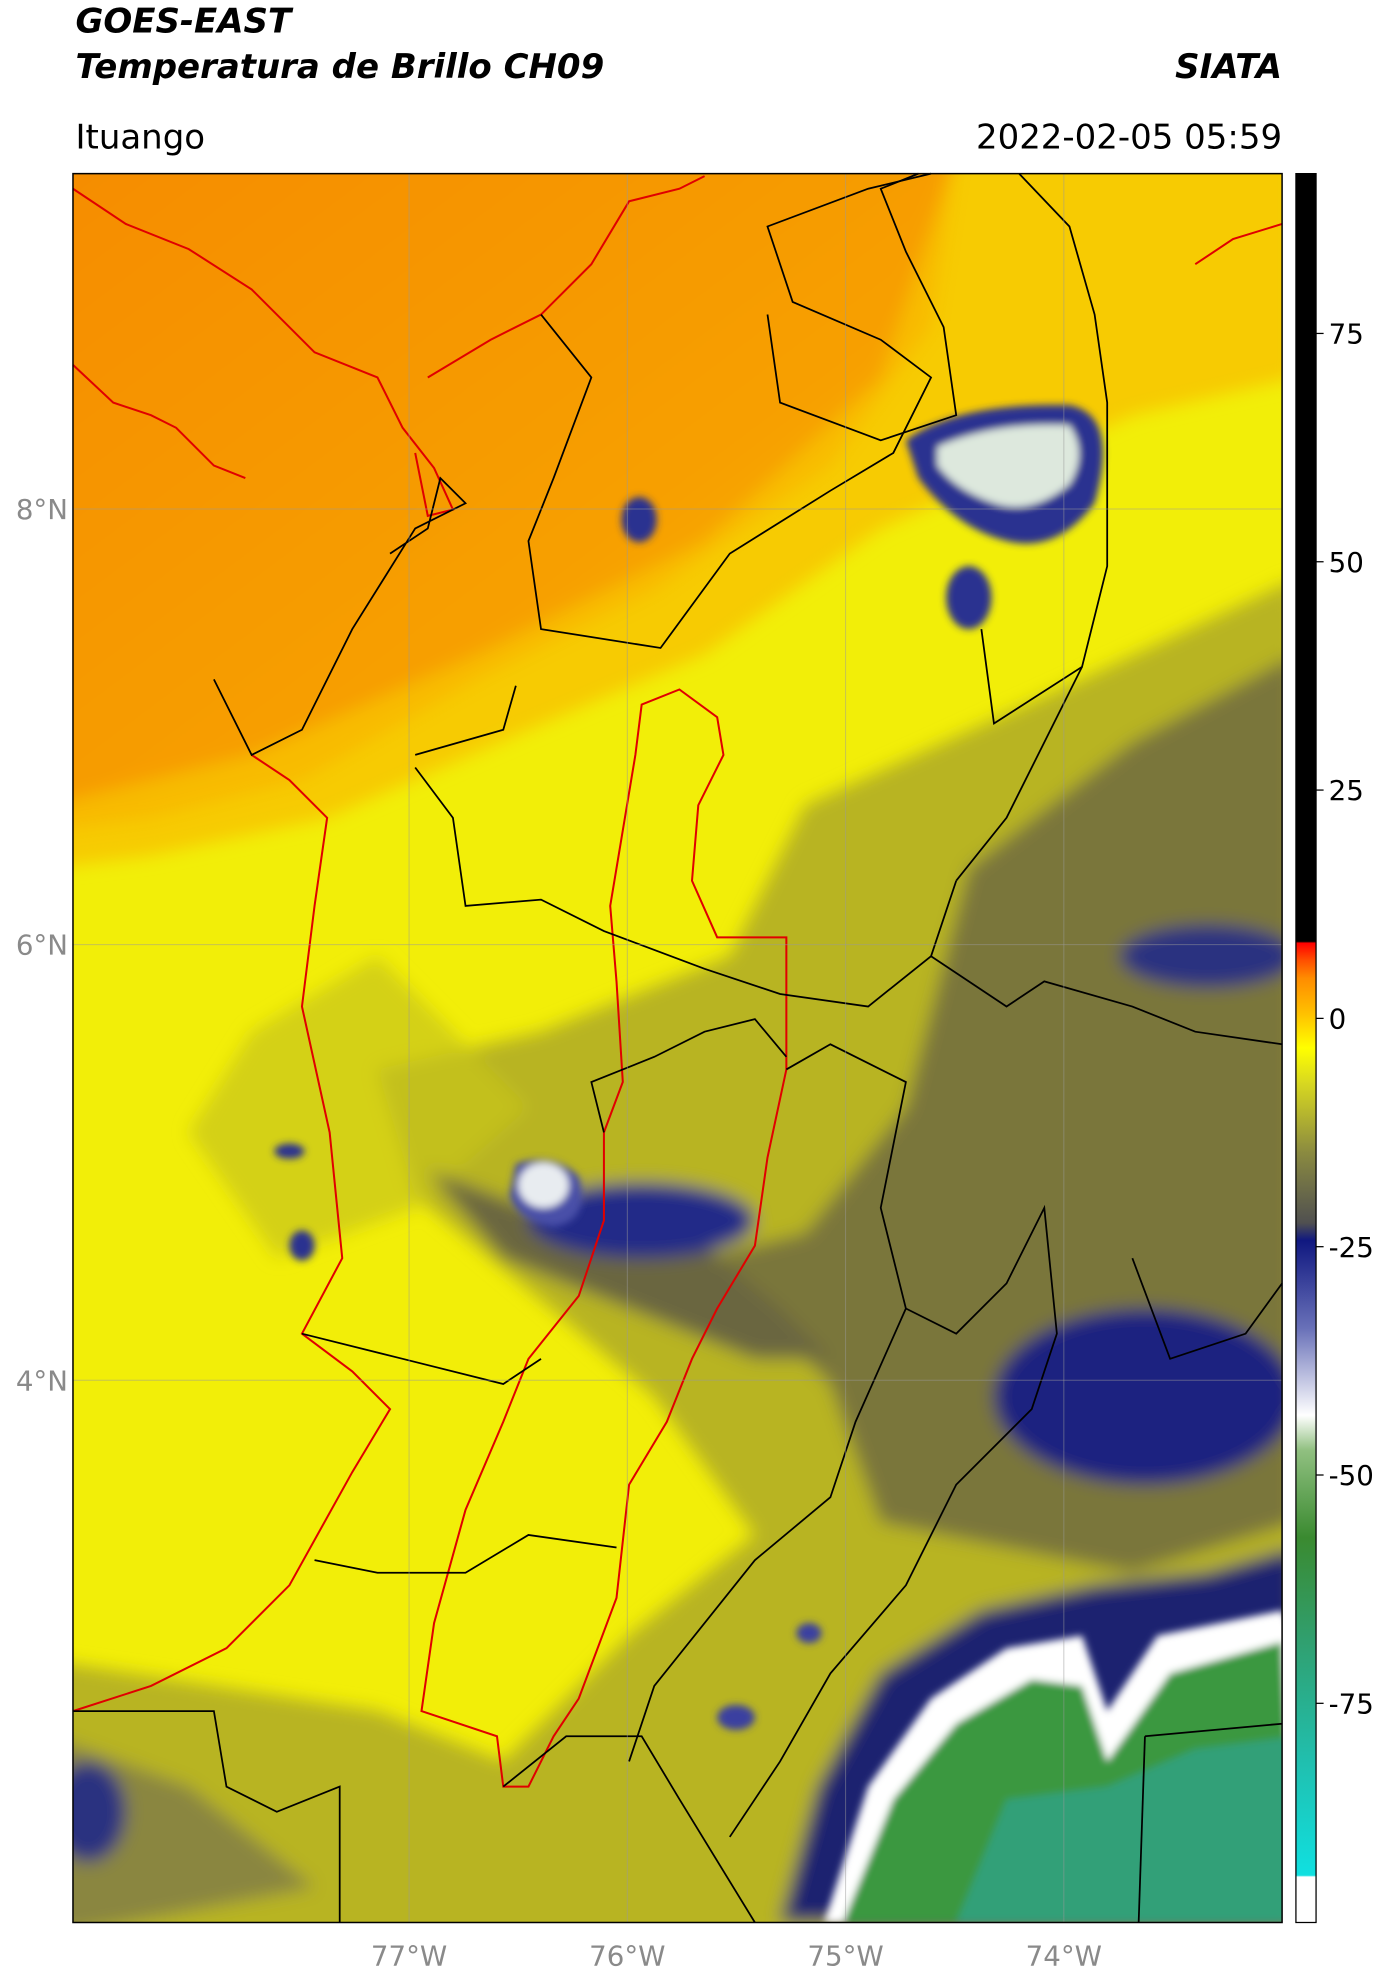 Image resolution: width=1384 pixels, height=1981 pixels. Describe the element at coordinates (140, 137) in the screenshot. I see `location: Ituango` at that location.